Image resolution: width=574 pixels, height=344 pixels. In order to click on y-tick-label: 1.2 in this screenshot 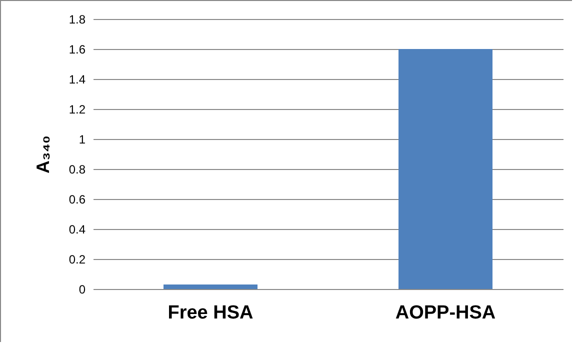, I will do `click(77, 109)`.